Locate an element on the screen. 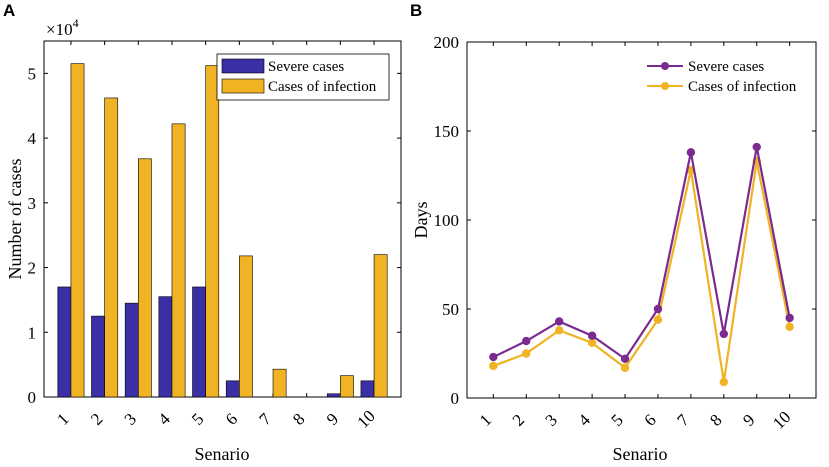 The height and width of the screenshot is (467, 829). legend-a: Severe cases Cases of infection is located at coordinates (303, 77).